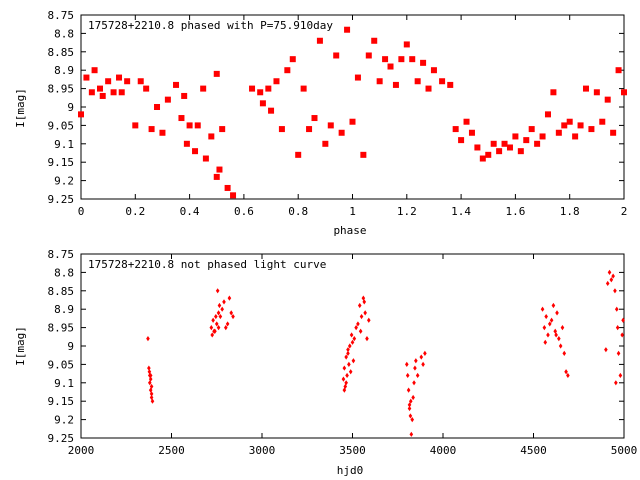 The width and height of the screenshot is (640, 480). Describe the element at coordinates (190, 211) in the screenshot. I see `x-tick-label: 0.4` at that location.